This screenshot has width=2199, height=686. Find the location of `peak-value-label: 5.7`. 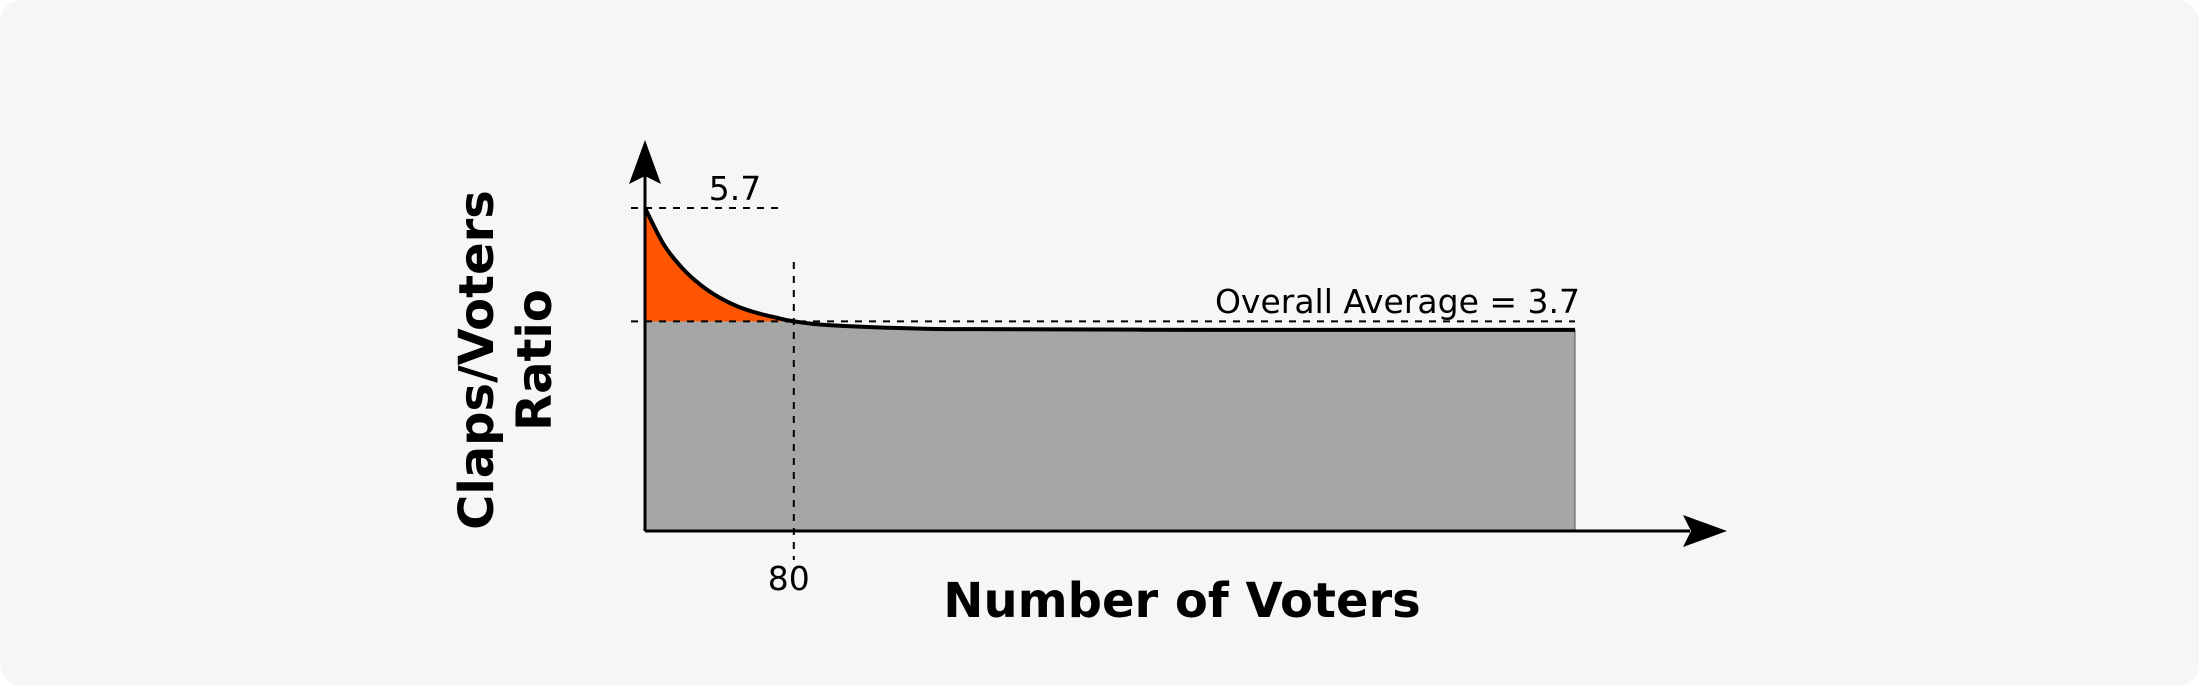

peak-value-label: 5.7 is located at coordinates (735, 188).